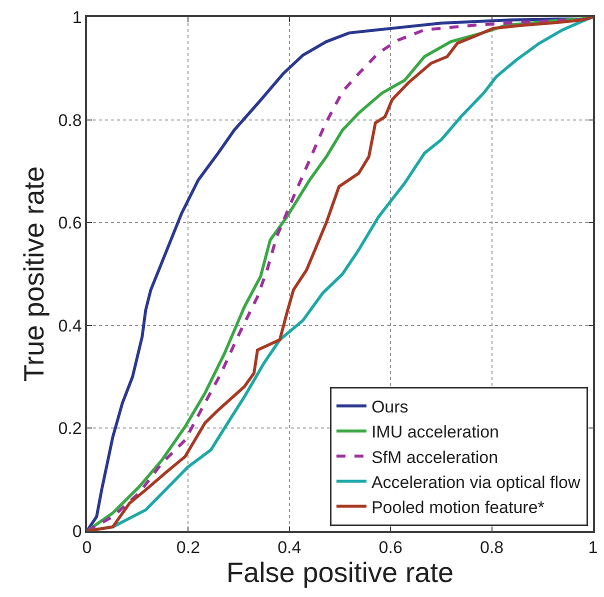 This screenshot has width=604, height=597. Describe the element at coordinates (290, 548) in the screenshot. I see `x-tick-label: 0.4` at that location.